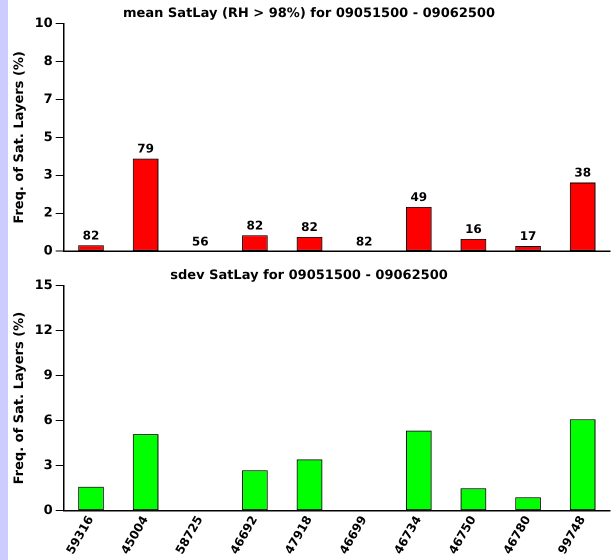 This screenshot has height=560, width=612. I want to click on y-tick-label: 7, so click(48, 99).